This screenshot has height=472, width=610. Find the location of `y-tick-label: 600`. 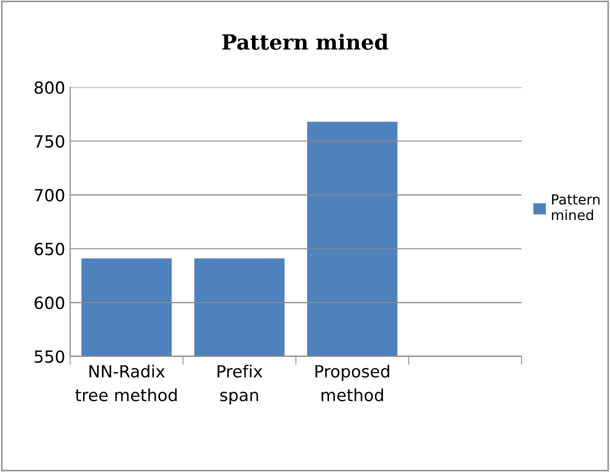

y-tick-label: 600 is located at coordinates (49, 303).